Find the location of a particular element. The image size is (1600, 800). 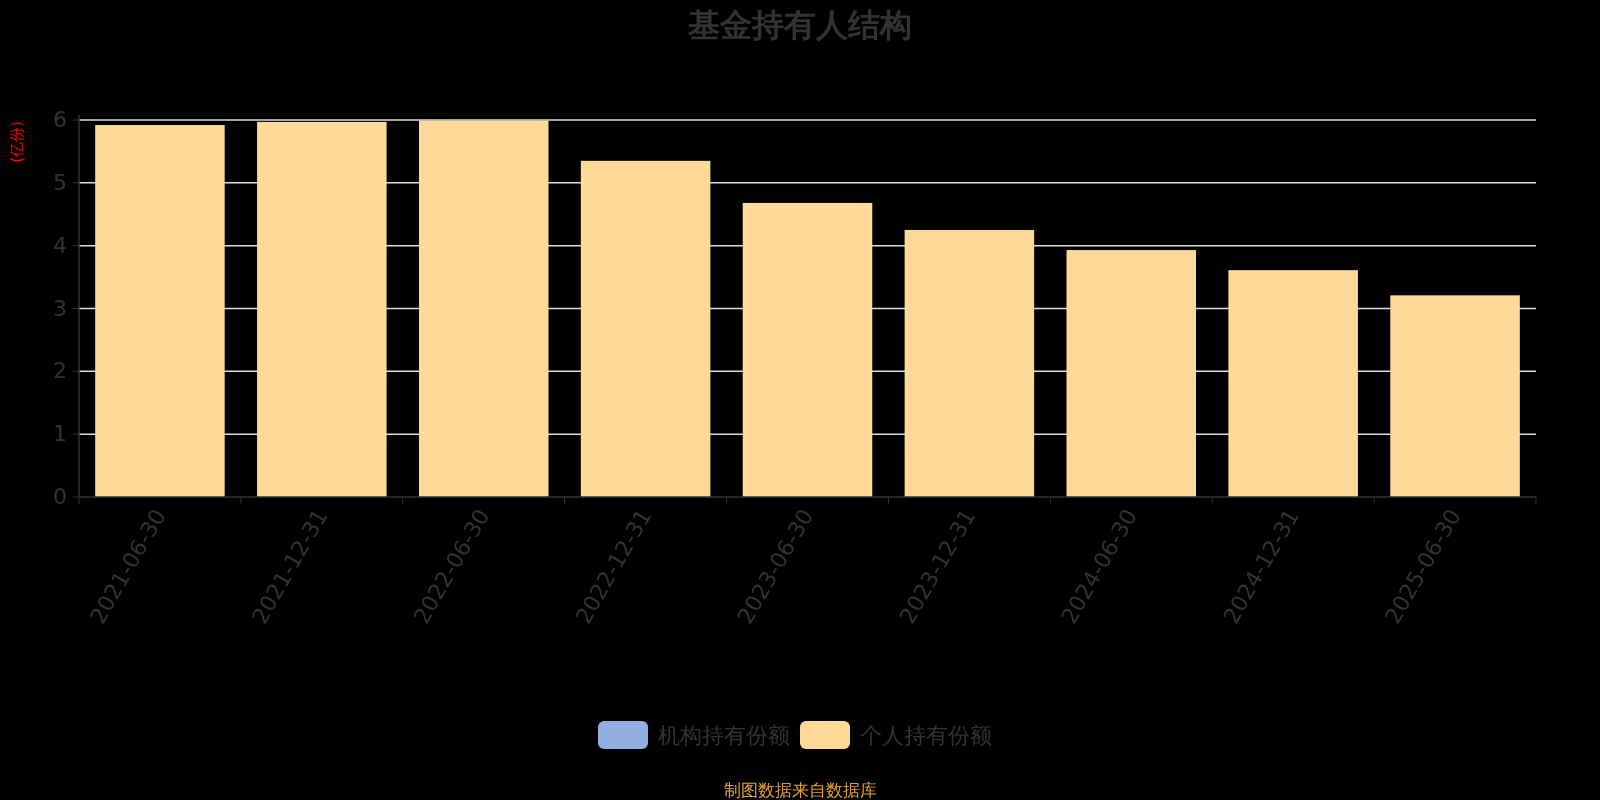

y-axis-title: (亿份) is located at coordinates (17, 142).